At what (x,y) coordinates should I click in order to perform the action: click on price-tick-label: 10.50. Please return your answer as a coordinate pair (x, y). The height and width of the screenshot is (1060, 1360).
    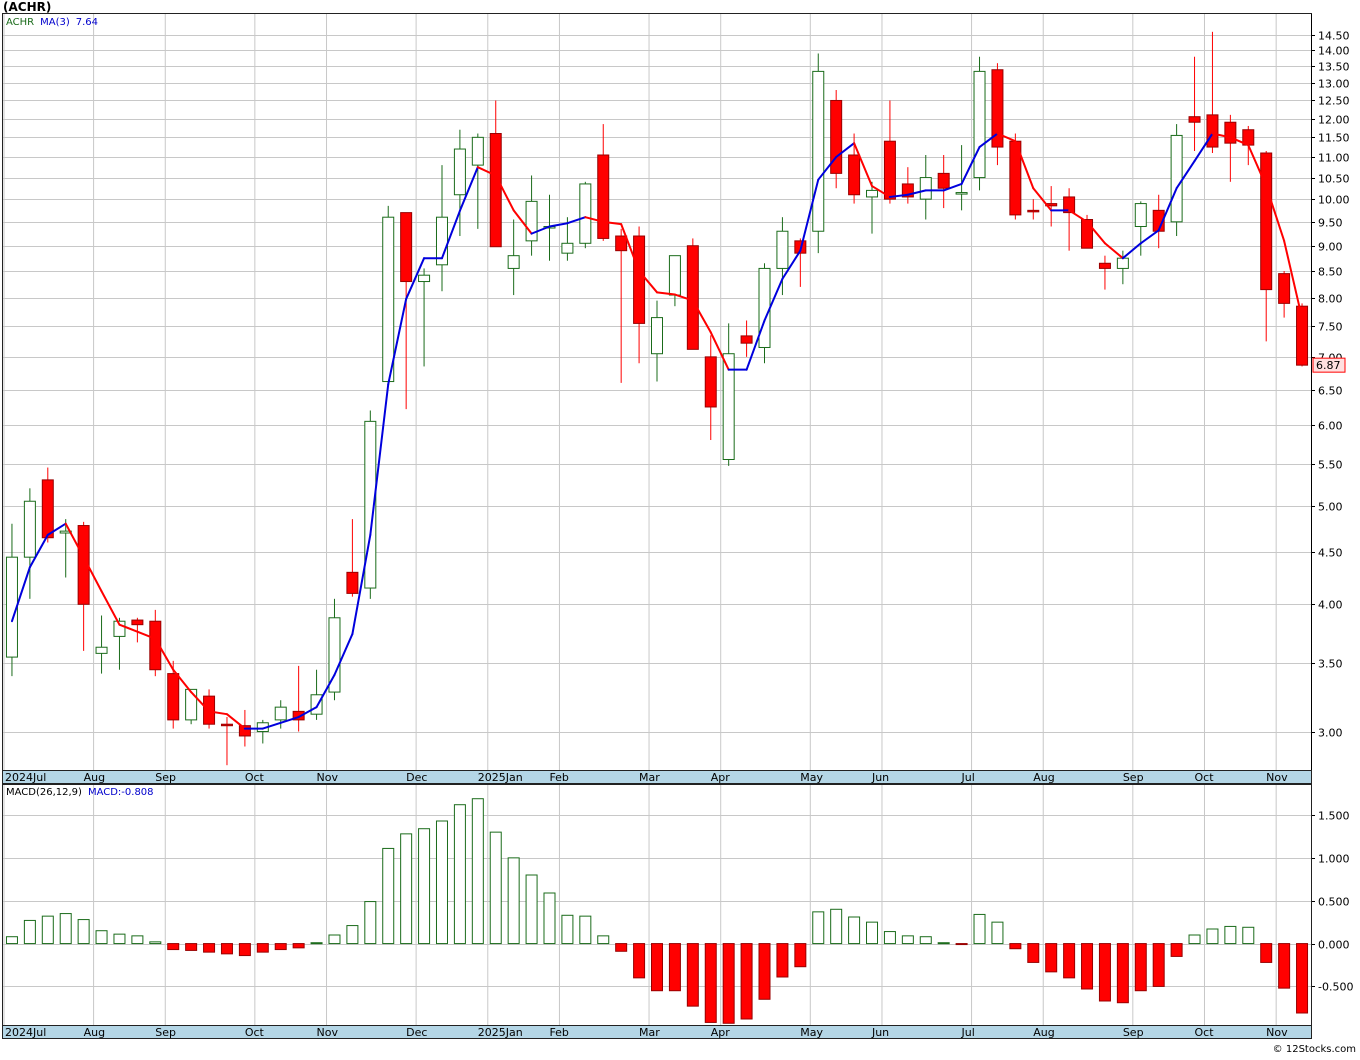
    Looking at the image, I should click on (1334, 179).